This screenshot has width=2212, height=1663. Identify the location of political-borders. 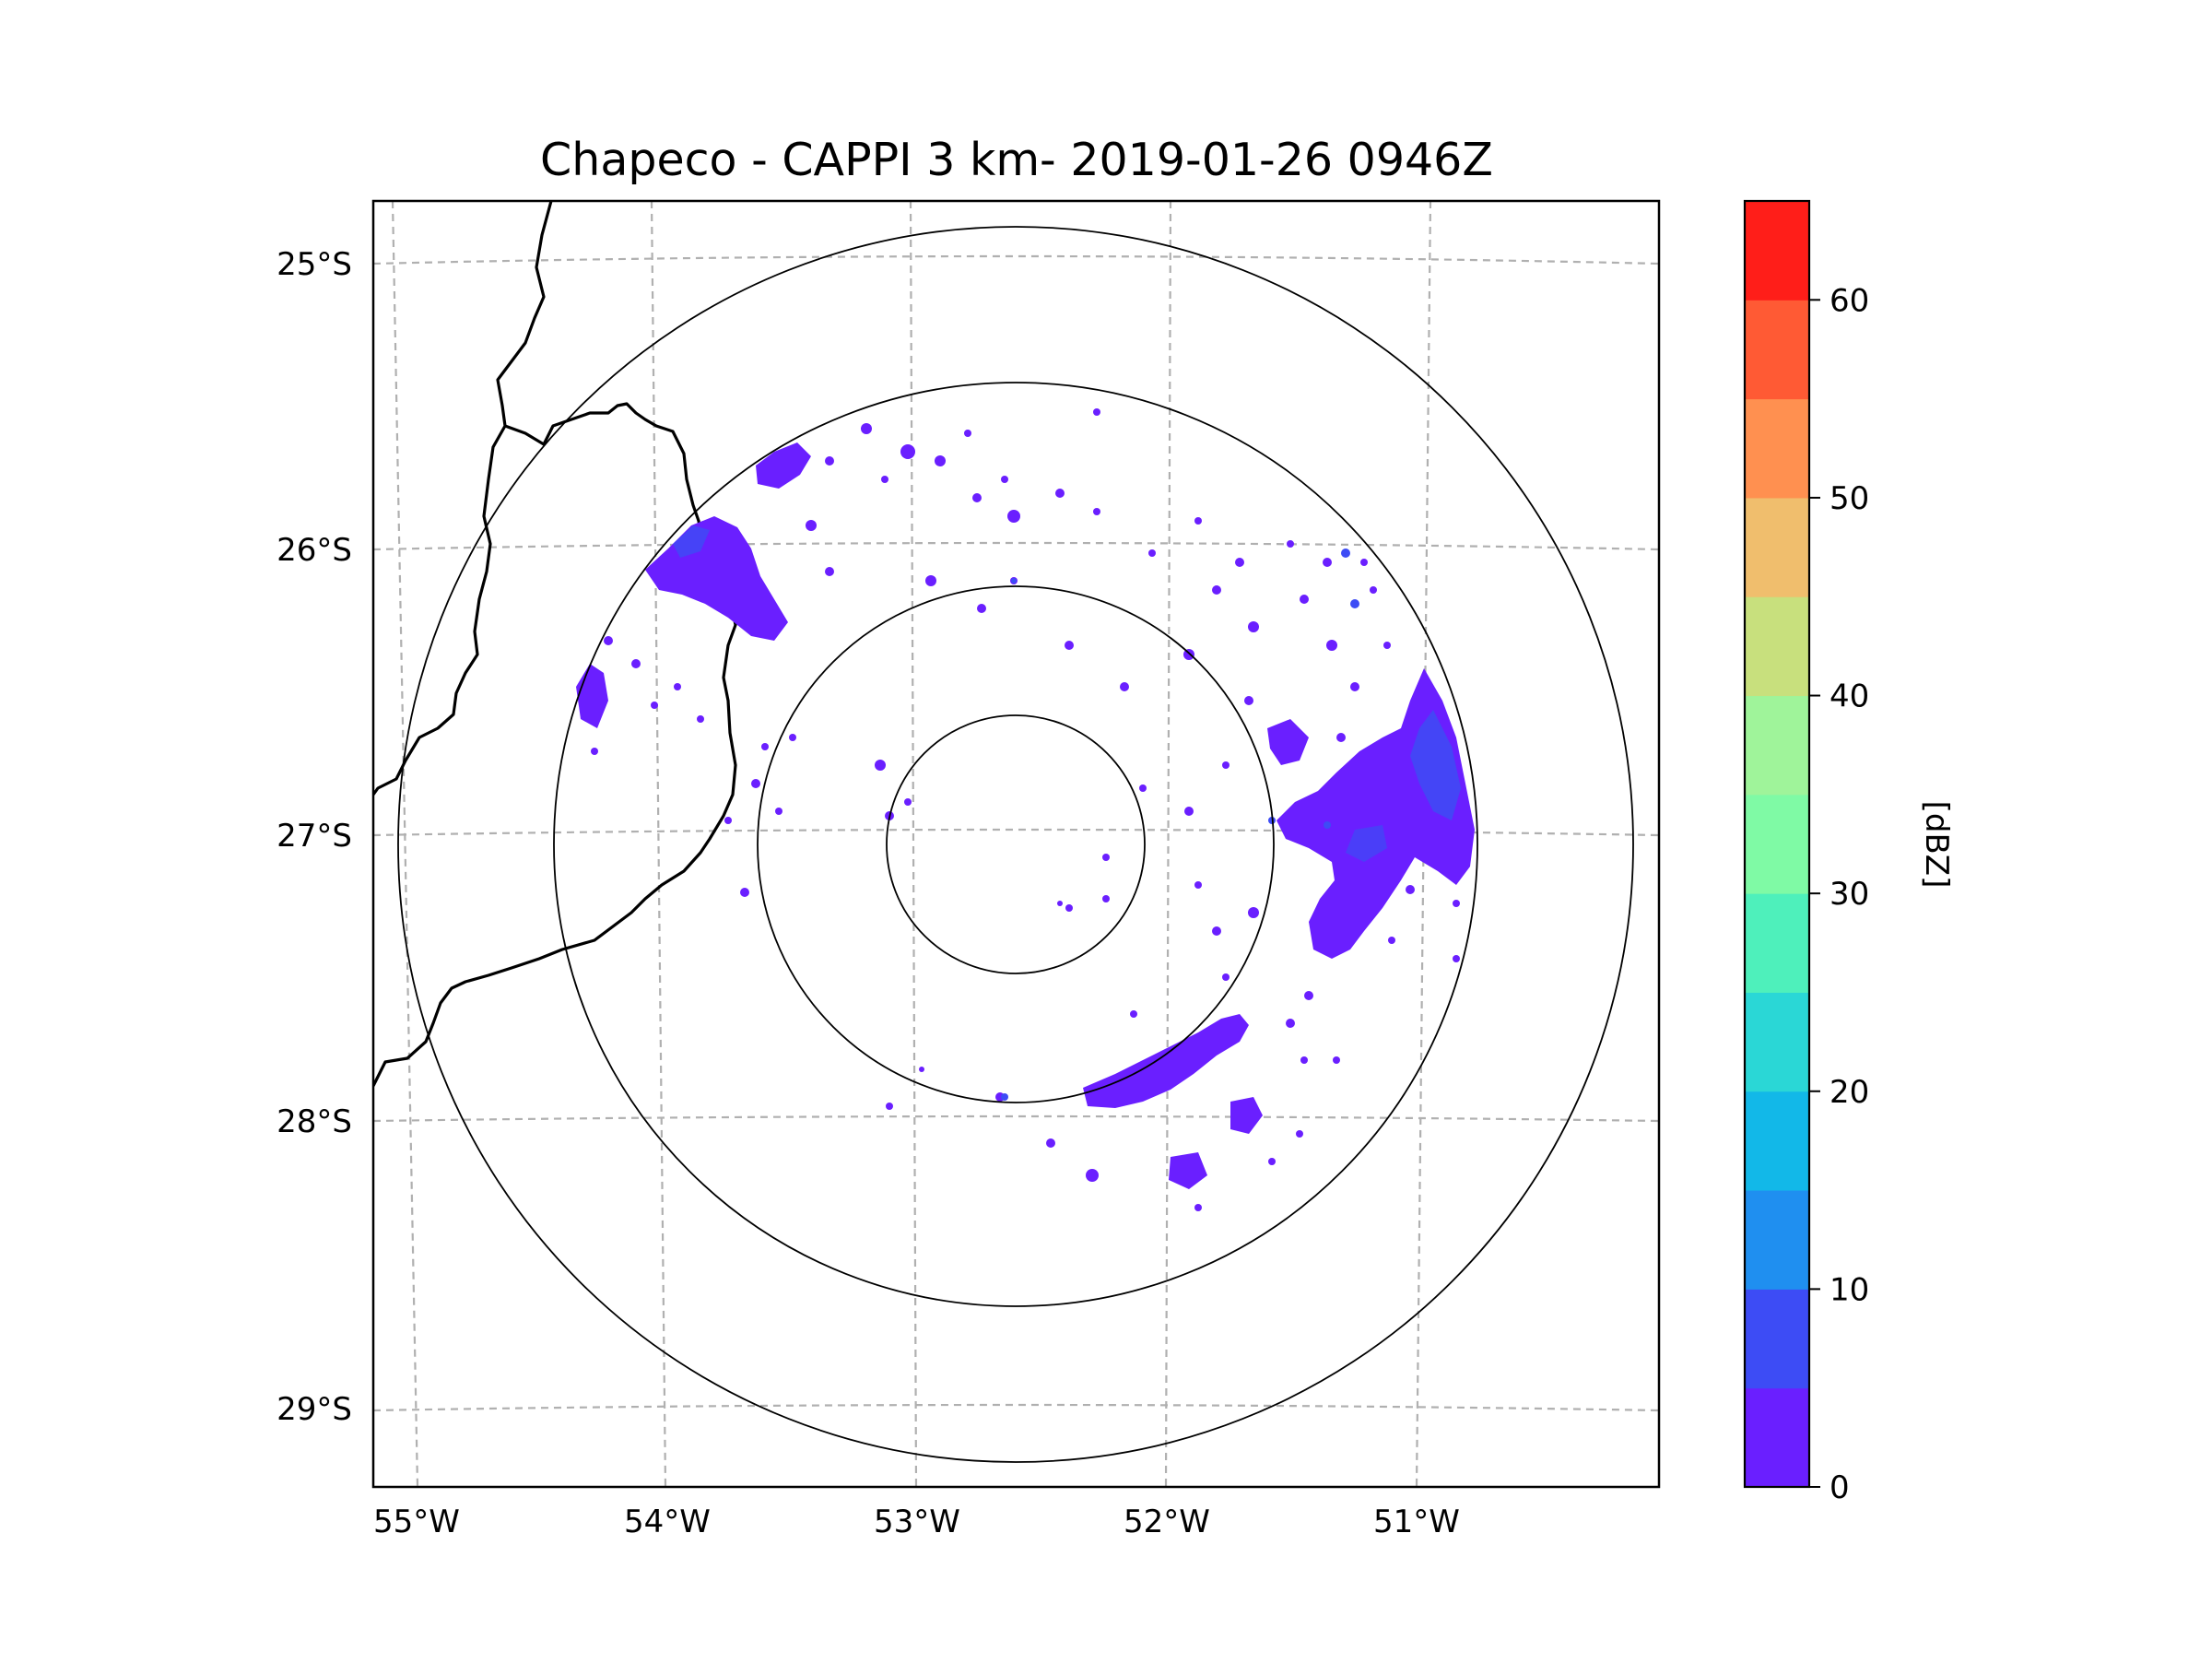
(555, 644).